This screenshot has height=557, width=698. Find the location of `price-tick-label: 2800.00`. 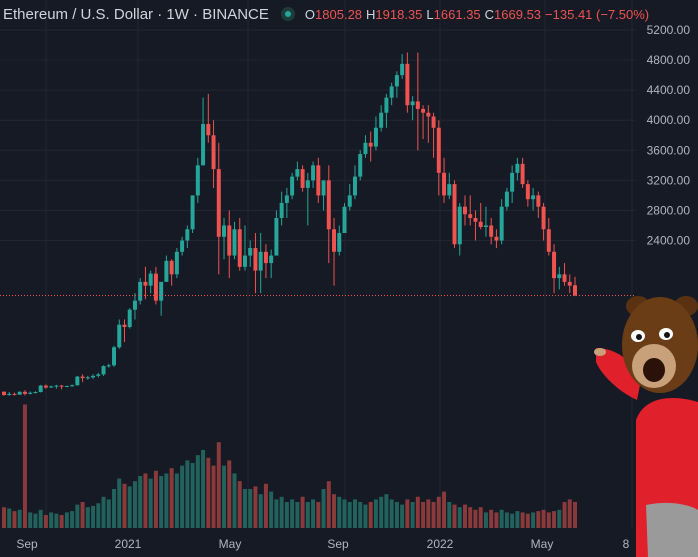

price-tick-label: 2800.00 is located at coordinates (669, 210).